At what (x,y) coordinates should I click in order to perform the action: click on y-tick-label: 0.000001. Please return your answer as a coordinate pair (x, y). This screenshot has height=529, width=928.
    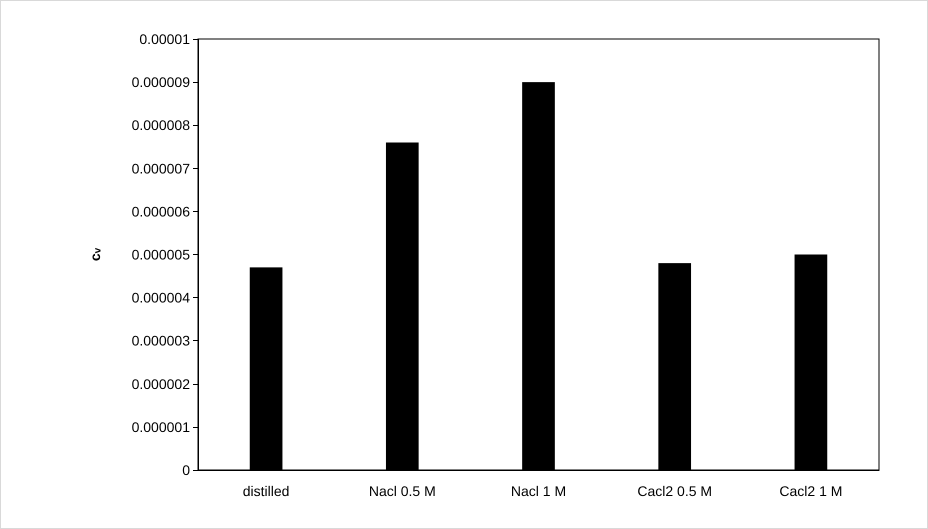
    Looking at the image, I should click on (161, 426).